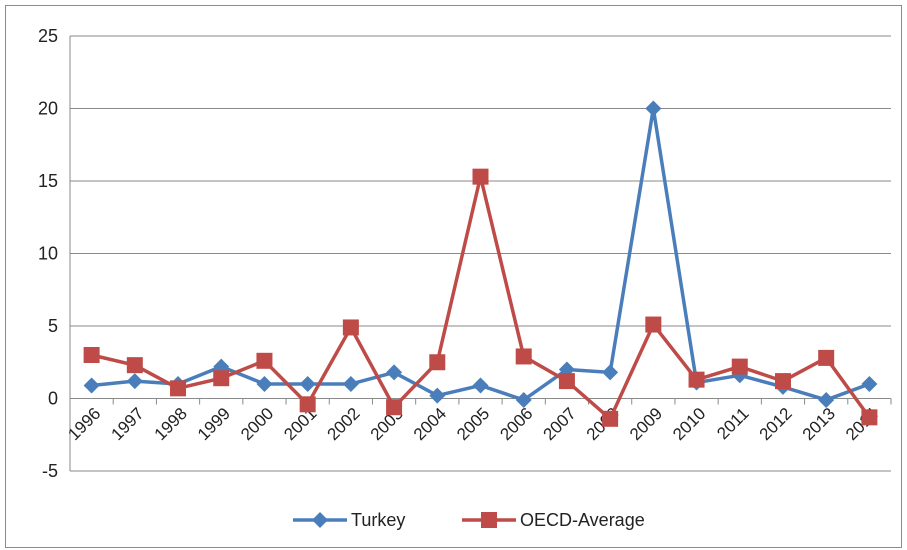 This screenshot has width=907, height=550. I want to click on x-tick-label: 2002, so click(344, 424).